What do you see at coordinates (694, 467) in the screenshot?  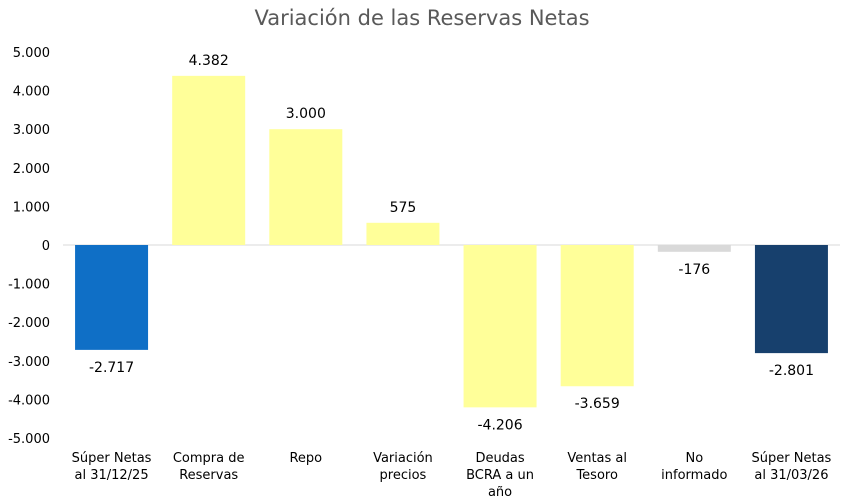 I see `category-label: No informado` at bounding box center [694, 467].